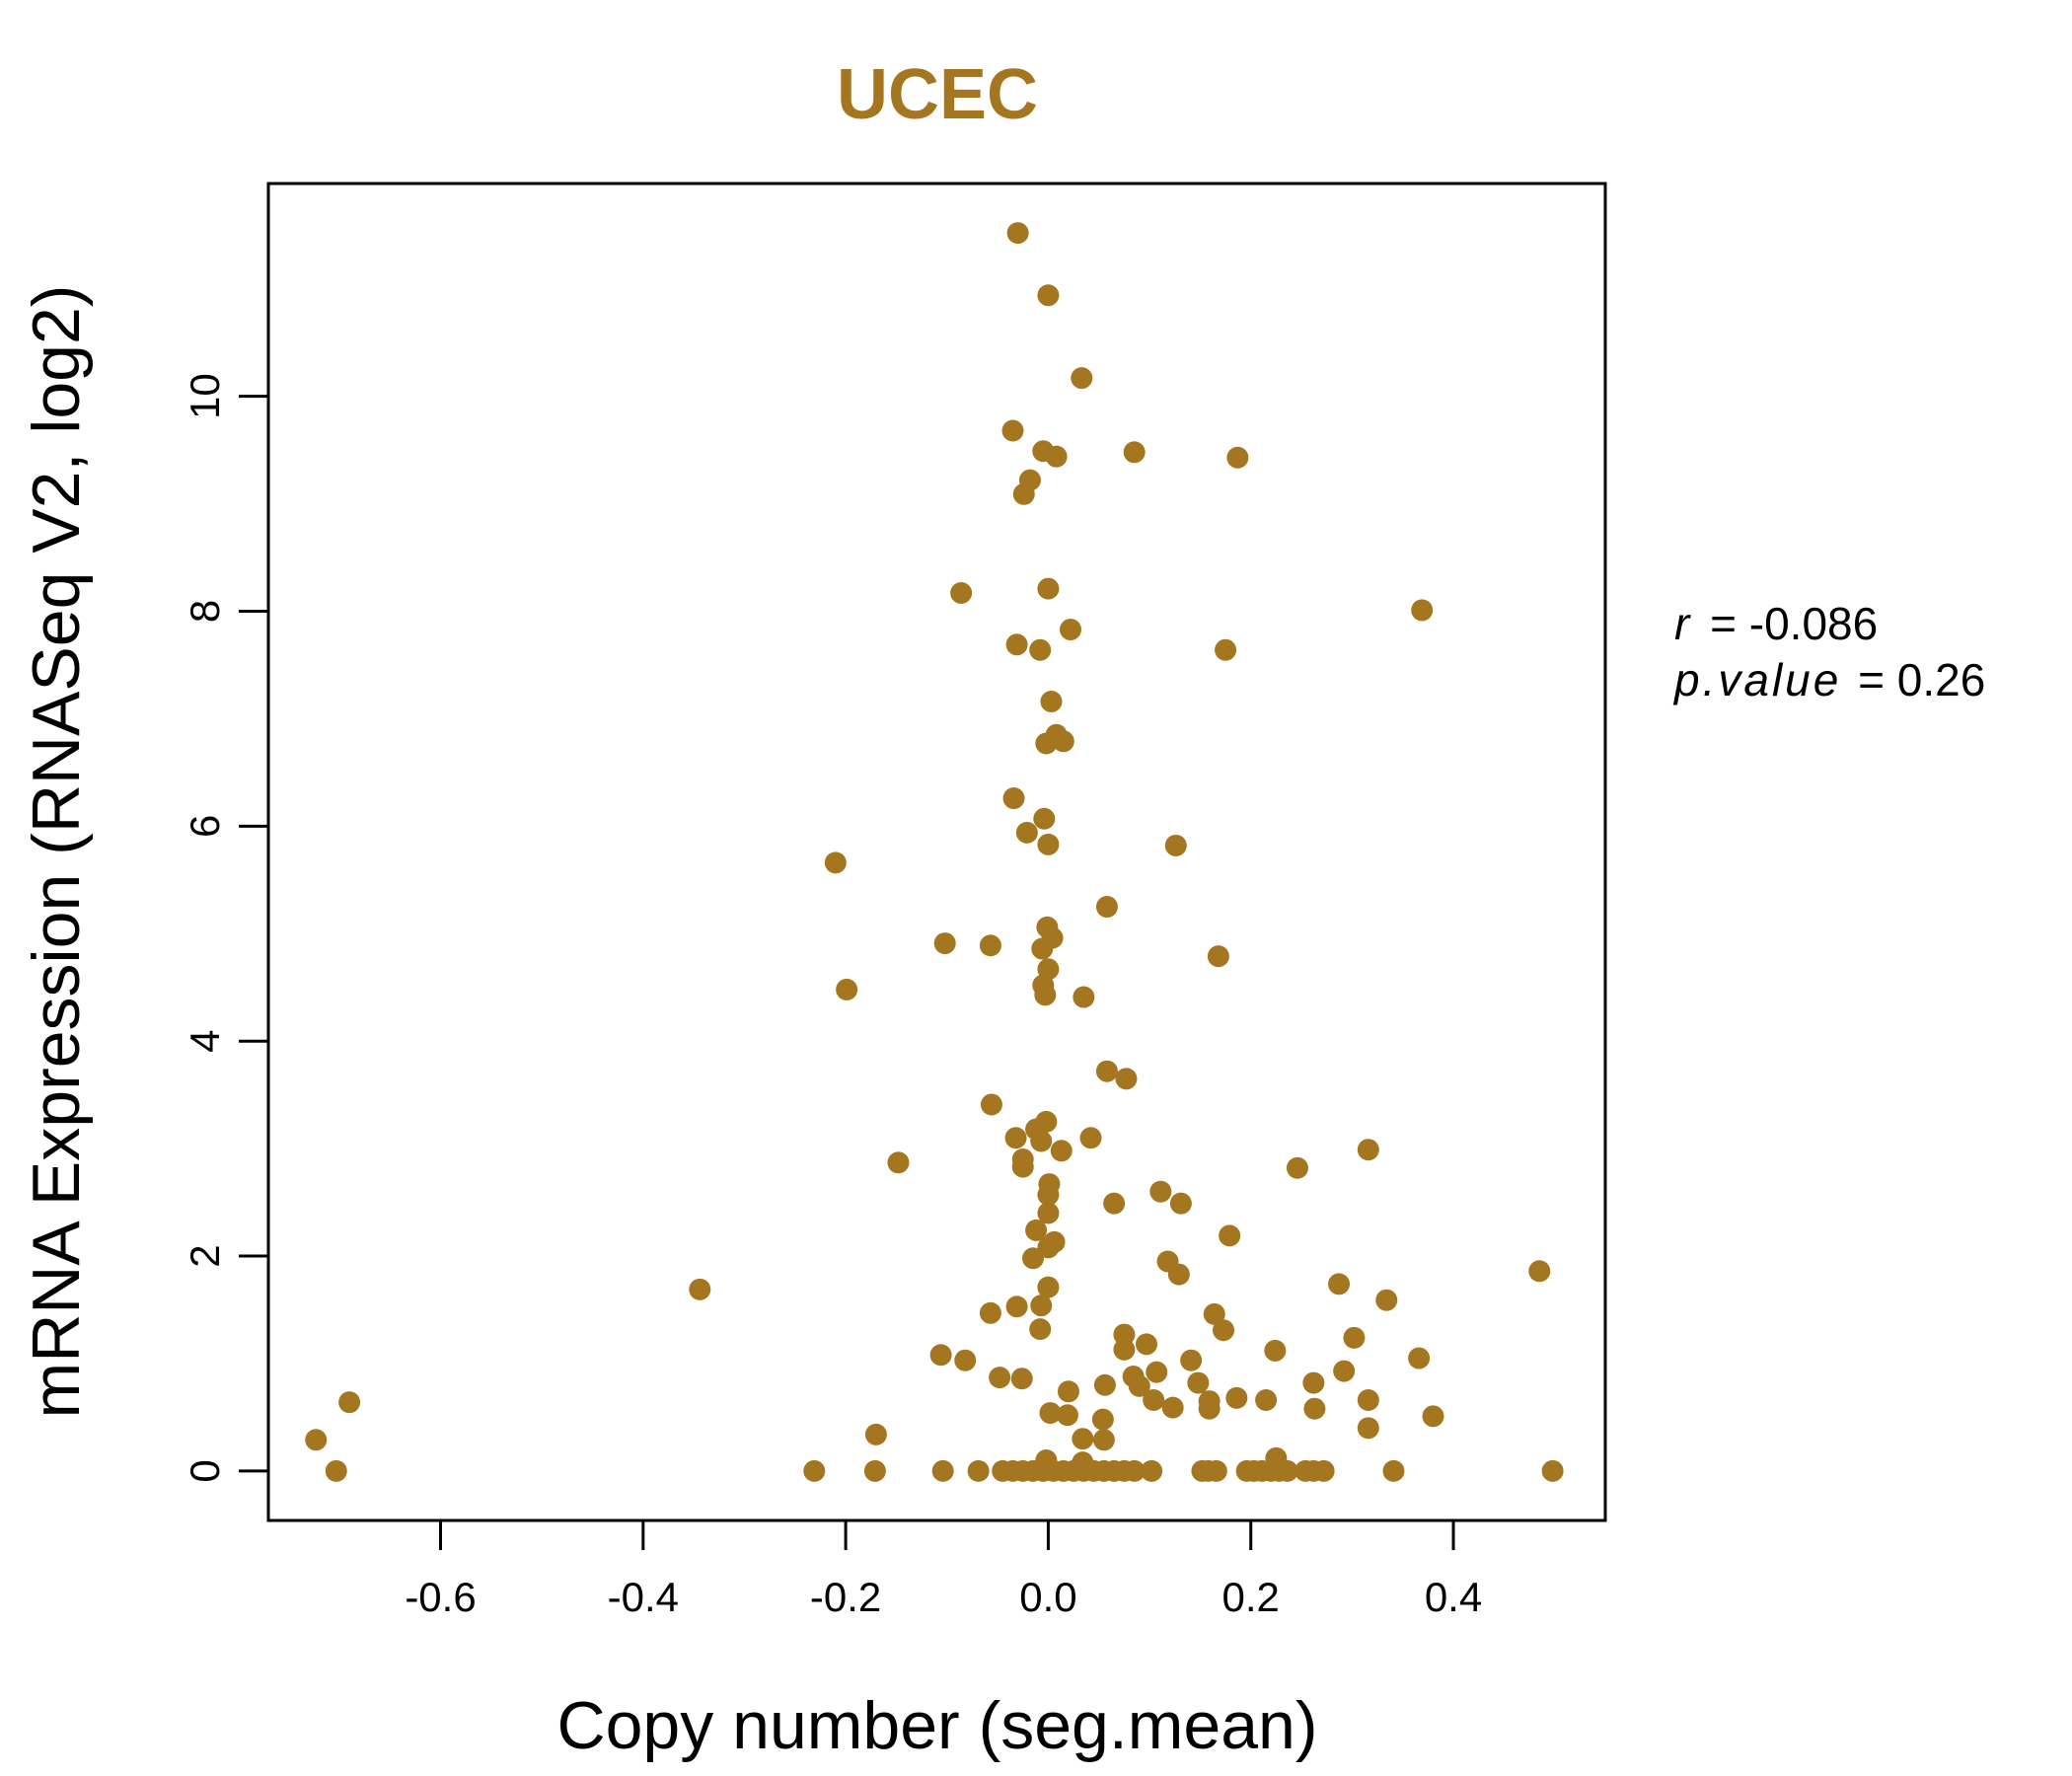 This screenshot has height=1776, width=2072. Describe the element at coordinates (1942, 680) in the screenshot. I see `p-value: 0.26` at that location.